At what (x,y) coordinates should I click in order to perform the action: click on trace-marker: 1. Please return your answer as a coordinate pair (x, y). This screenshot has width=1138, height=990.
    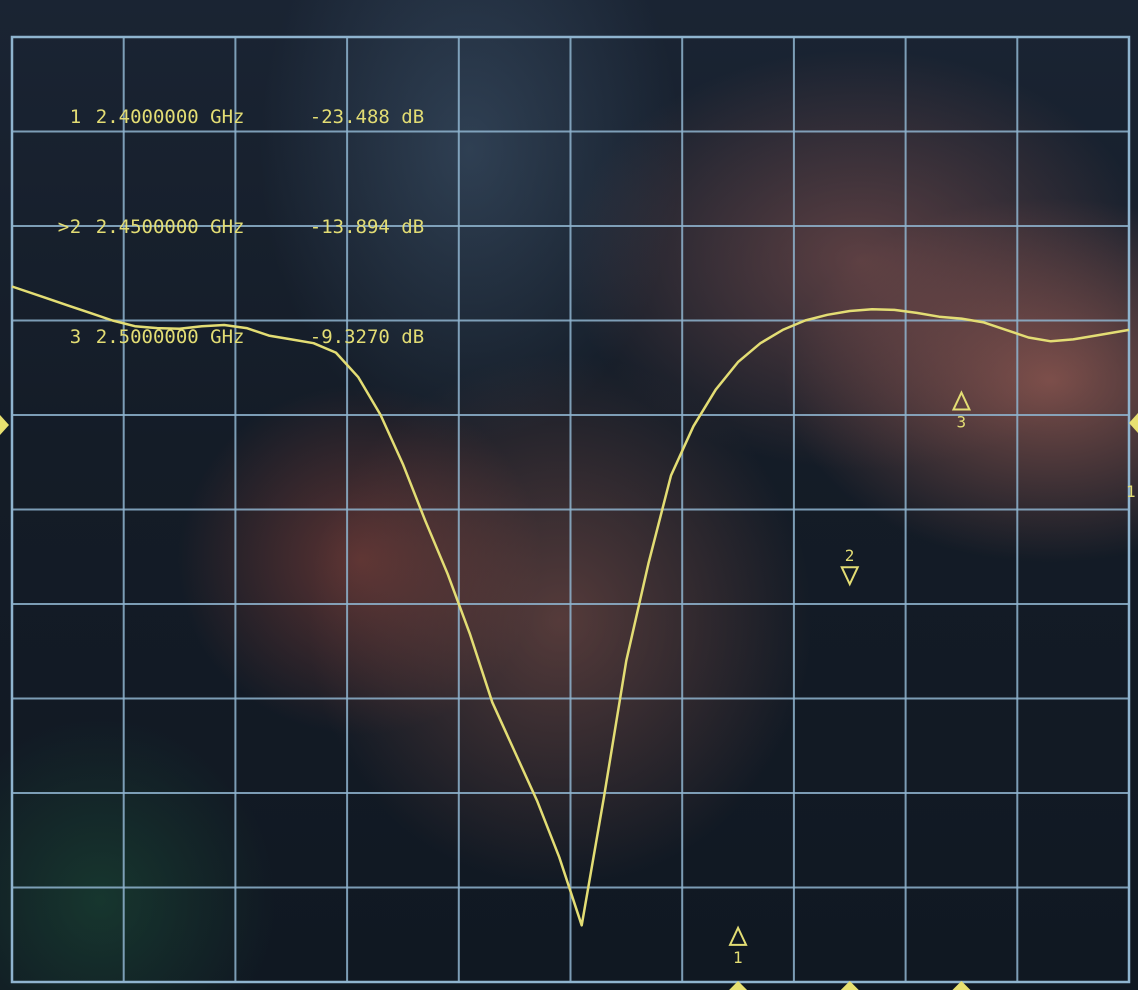
    Looking at the image, I should click on (738, 946).